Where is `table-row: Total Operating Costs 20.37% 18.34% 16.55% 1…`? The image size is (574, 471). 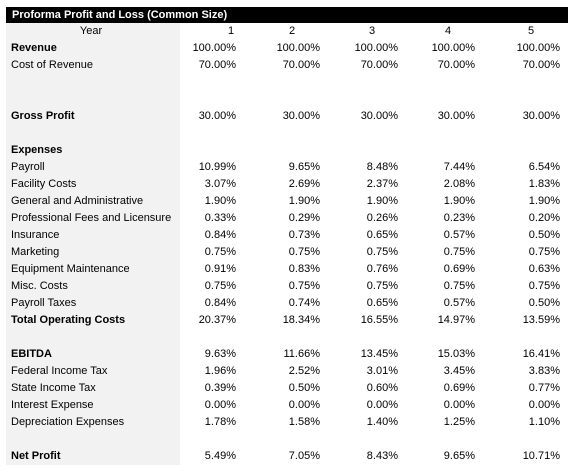 table-row: Total Operating Costs 20.37% 18.34% 16.55% 1… is located at coordinates (287, 320).